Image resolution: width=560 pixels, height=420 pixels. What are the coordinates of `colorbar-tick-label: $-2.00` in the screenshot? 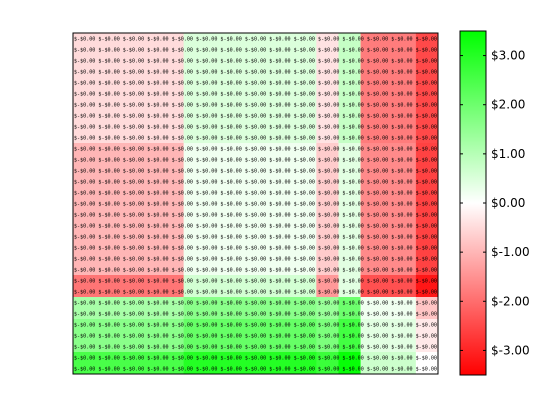 It's located at (510, 301).